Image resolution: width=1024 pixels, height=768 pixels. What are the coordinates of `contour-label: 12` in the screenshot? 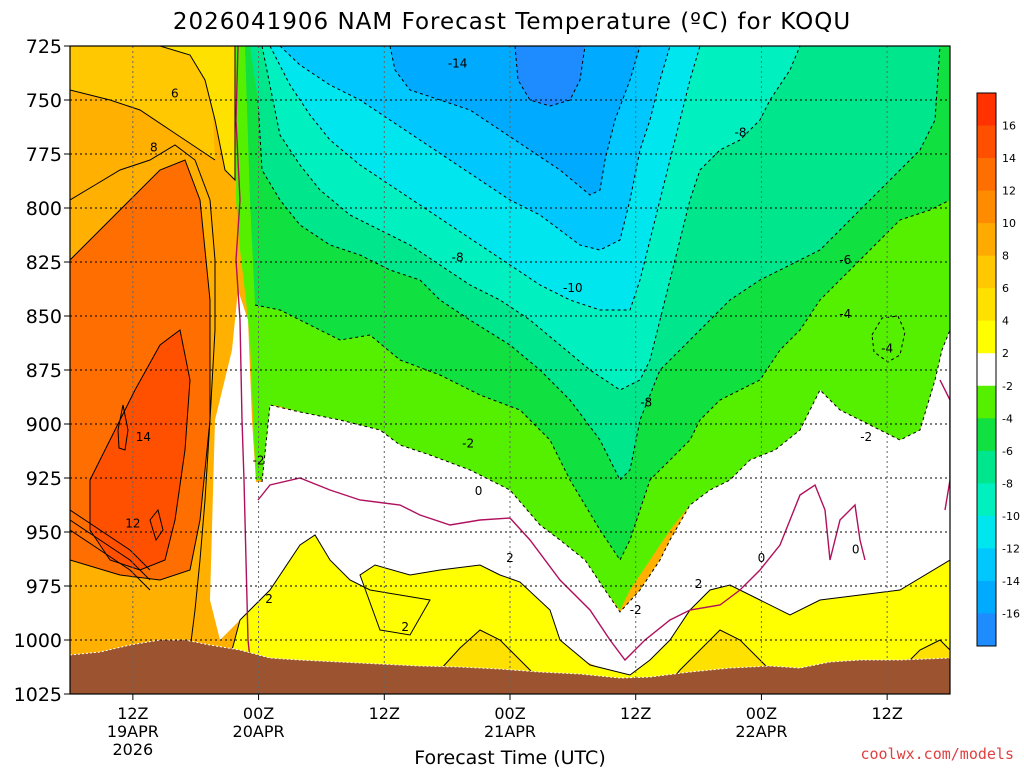 It's located at (132, 523).